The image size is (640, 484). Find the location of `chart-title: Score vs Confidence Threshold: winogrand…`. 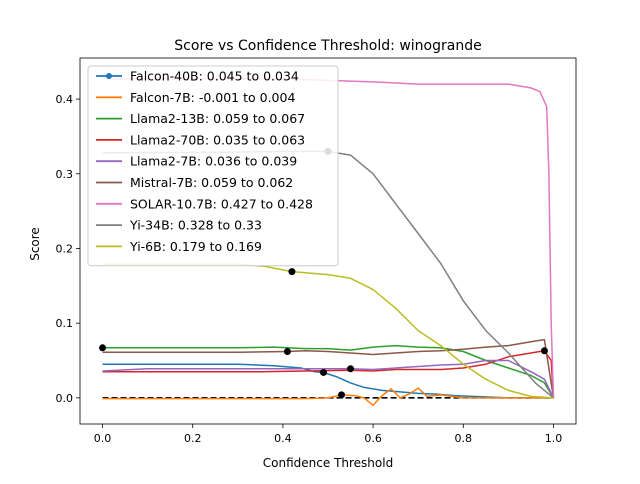

chart-title: Score vs Confidence Threshold: winogrand… is located at coordinates (327, 46).